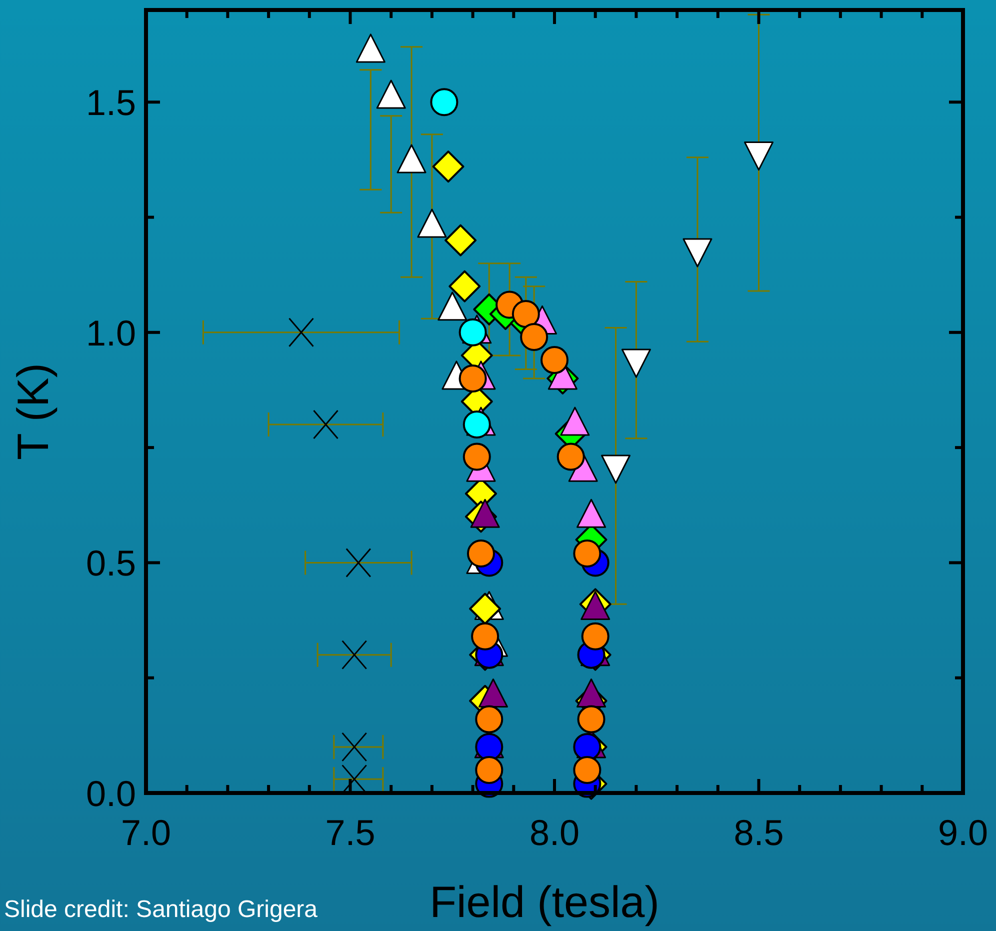  Describe the element at coordinates (111, 103) in the screenshot. I see `y-tick-label: 1.5` at that location.